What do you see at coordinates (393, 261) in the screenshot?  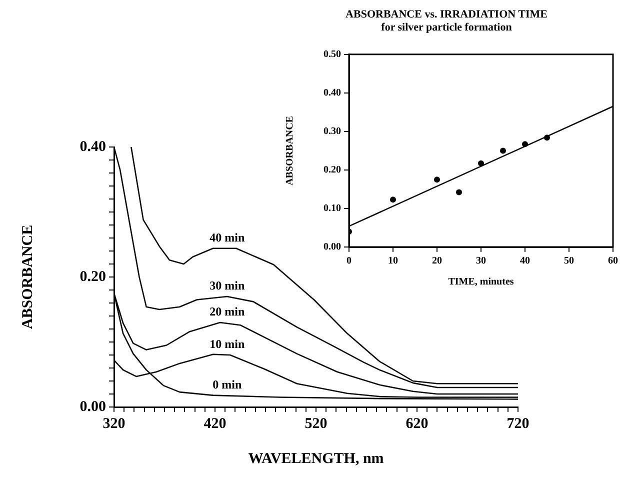 I see `x-tick-label: 10` at bounding box center [393, 261].